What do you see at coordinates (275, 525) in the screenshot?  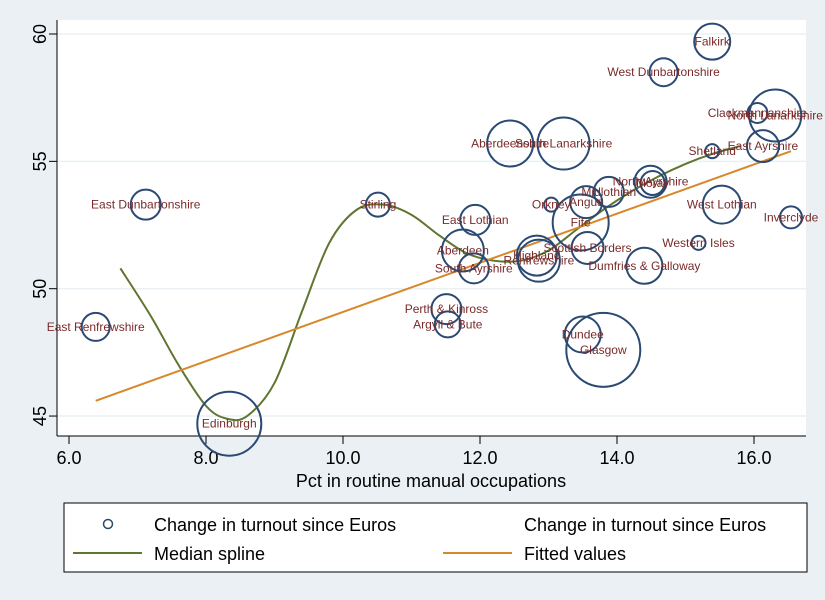 I see `legend-label-turnout: Change in turnout since Euros` at bounding box center [275, 525].